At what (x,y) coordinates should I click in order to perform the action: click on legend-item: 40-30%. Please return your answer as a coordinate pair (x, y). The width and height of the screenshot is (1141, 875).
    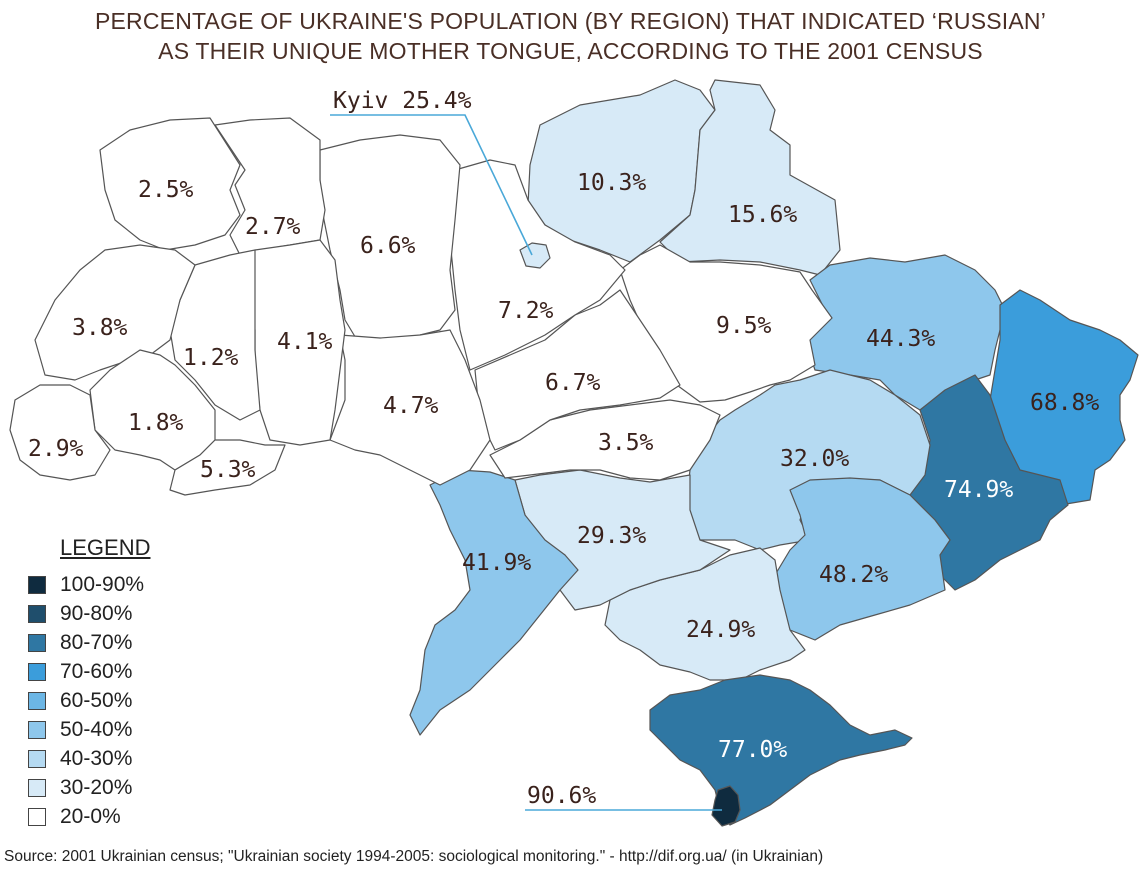
    Looking at the image, I should click on (86, 758).